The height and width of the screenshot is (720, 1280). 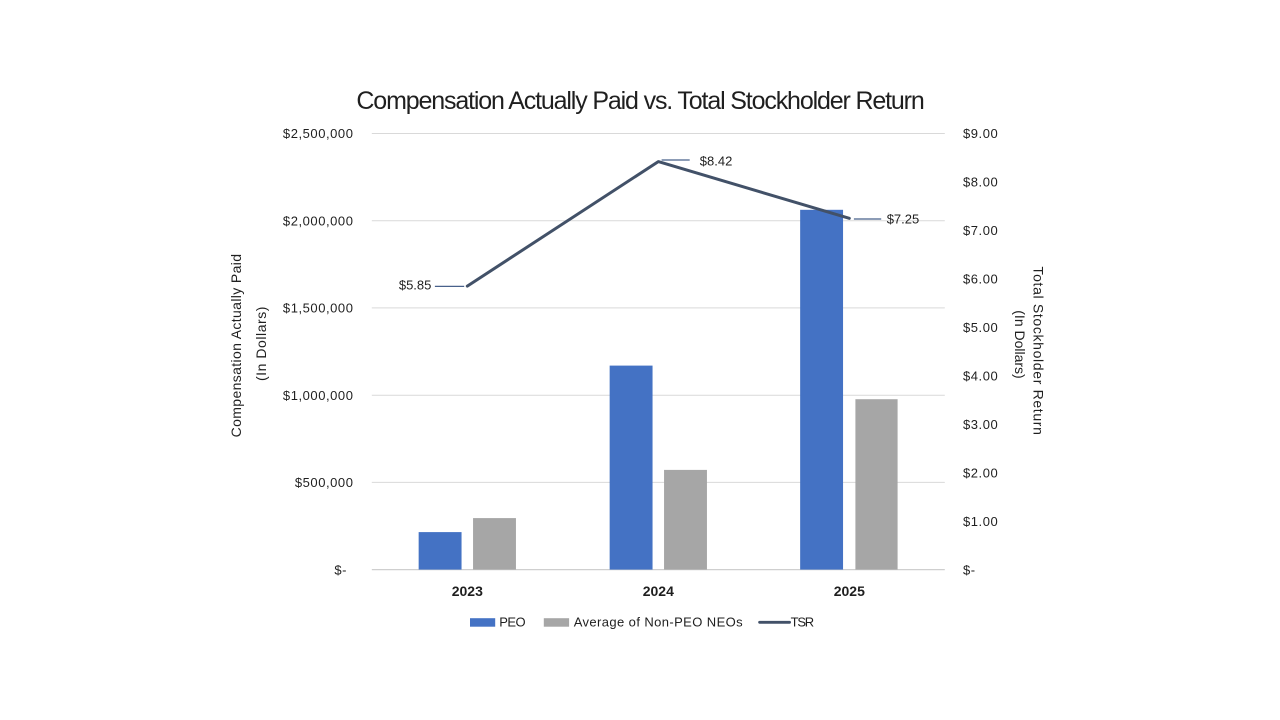 I want to click on svg-text: $5.85, so click(x=415, y=285).